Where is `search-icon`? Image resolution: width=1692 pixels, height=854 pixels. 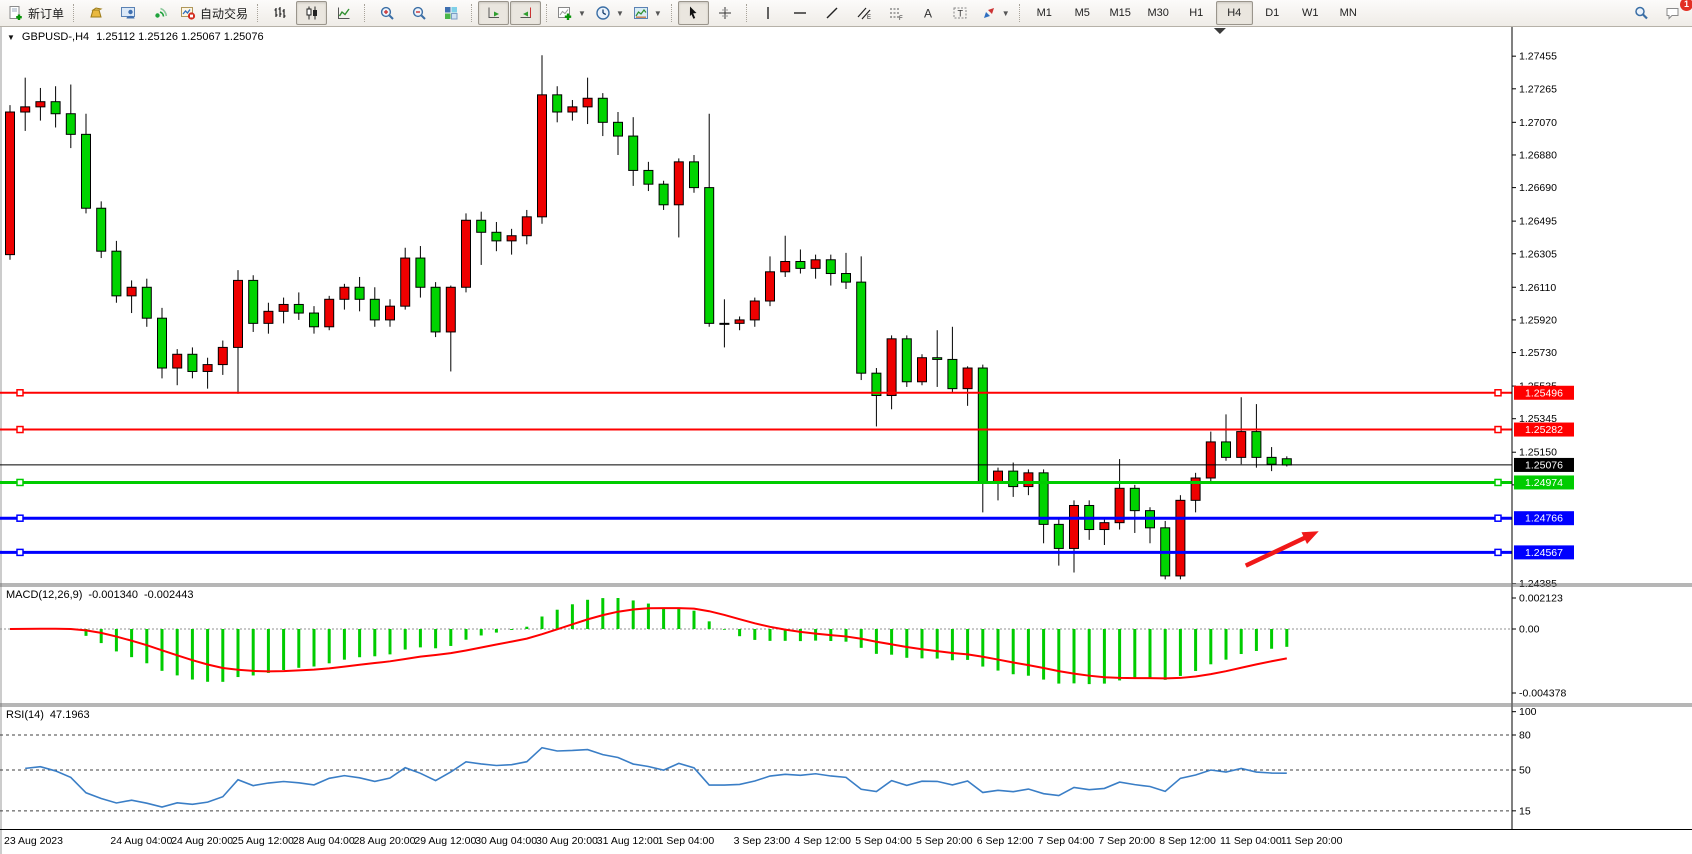 search-icon is located at coordinates (1641, 13).